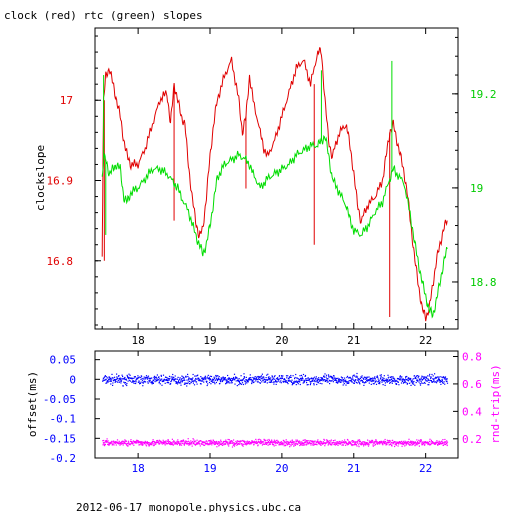  What do you see at coordinates (209, 468) in the screenshot?
I see `bottom-x-tick-label-19: 19` at bounding box center [209, 468].